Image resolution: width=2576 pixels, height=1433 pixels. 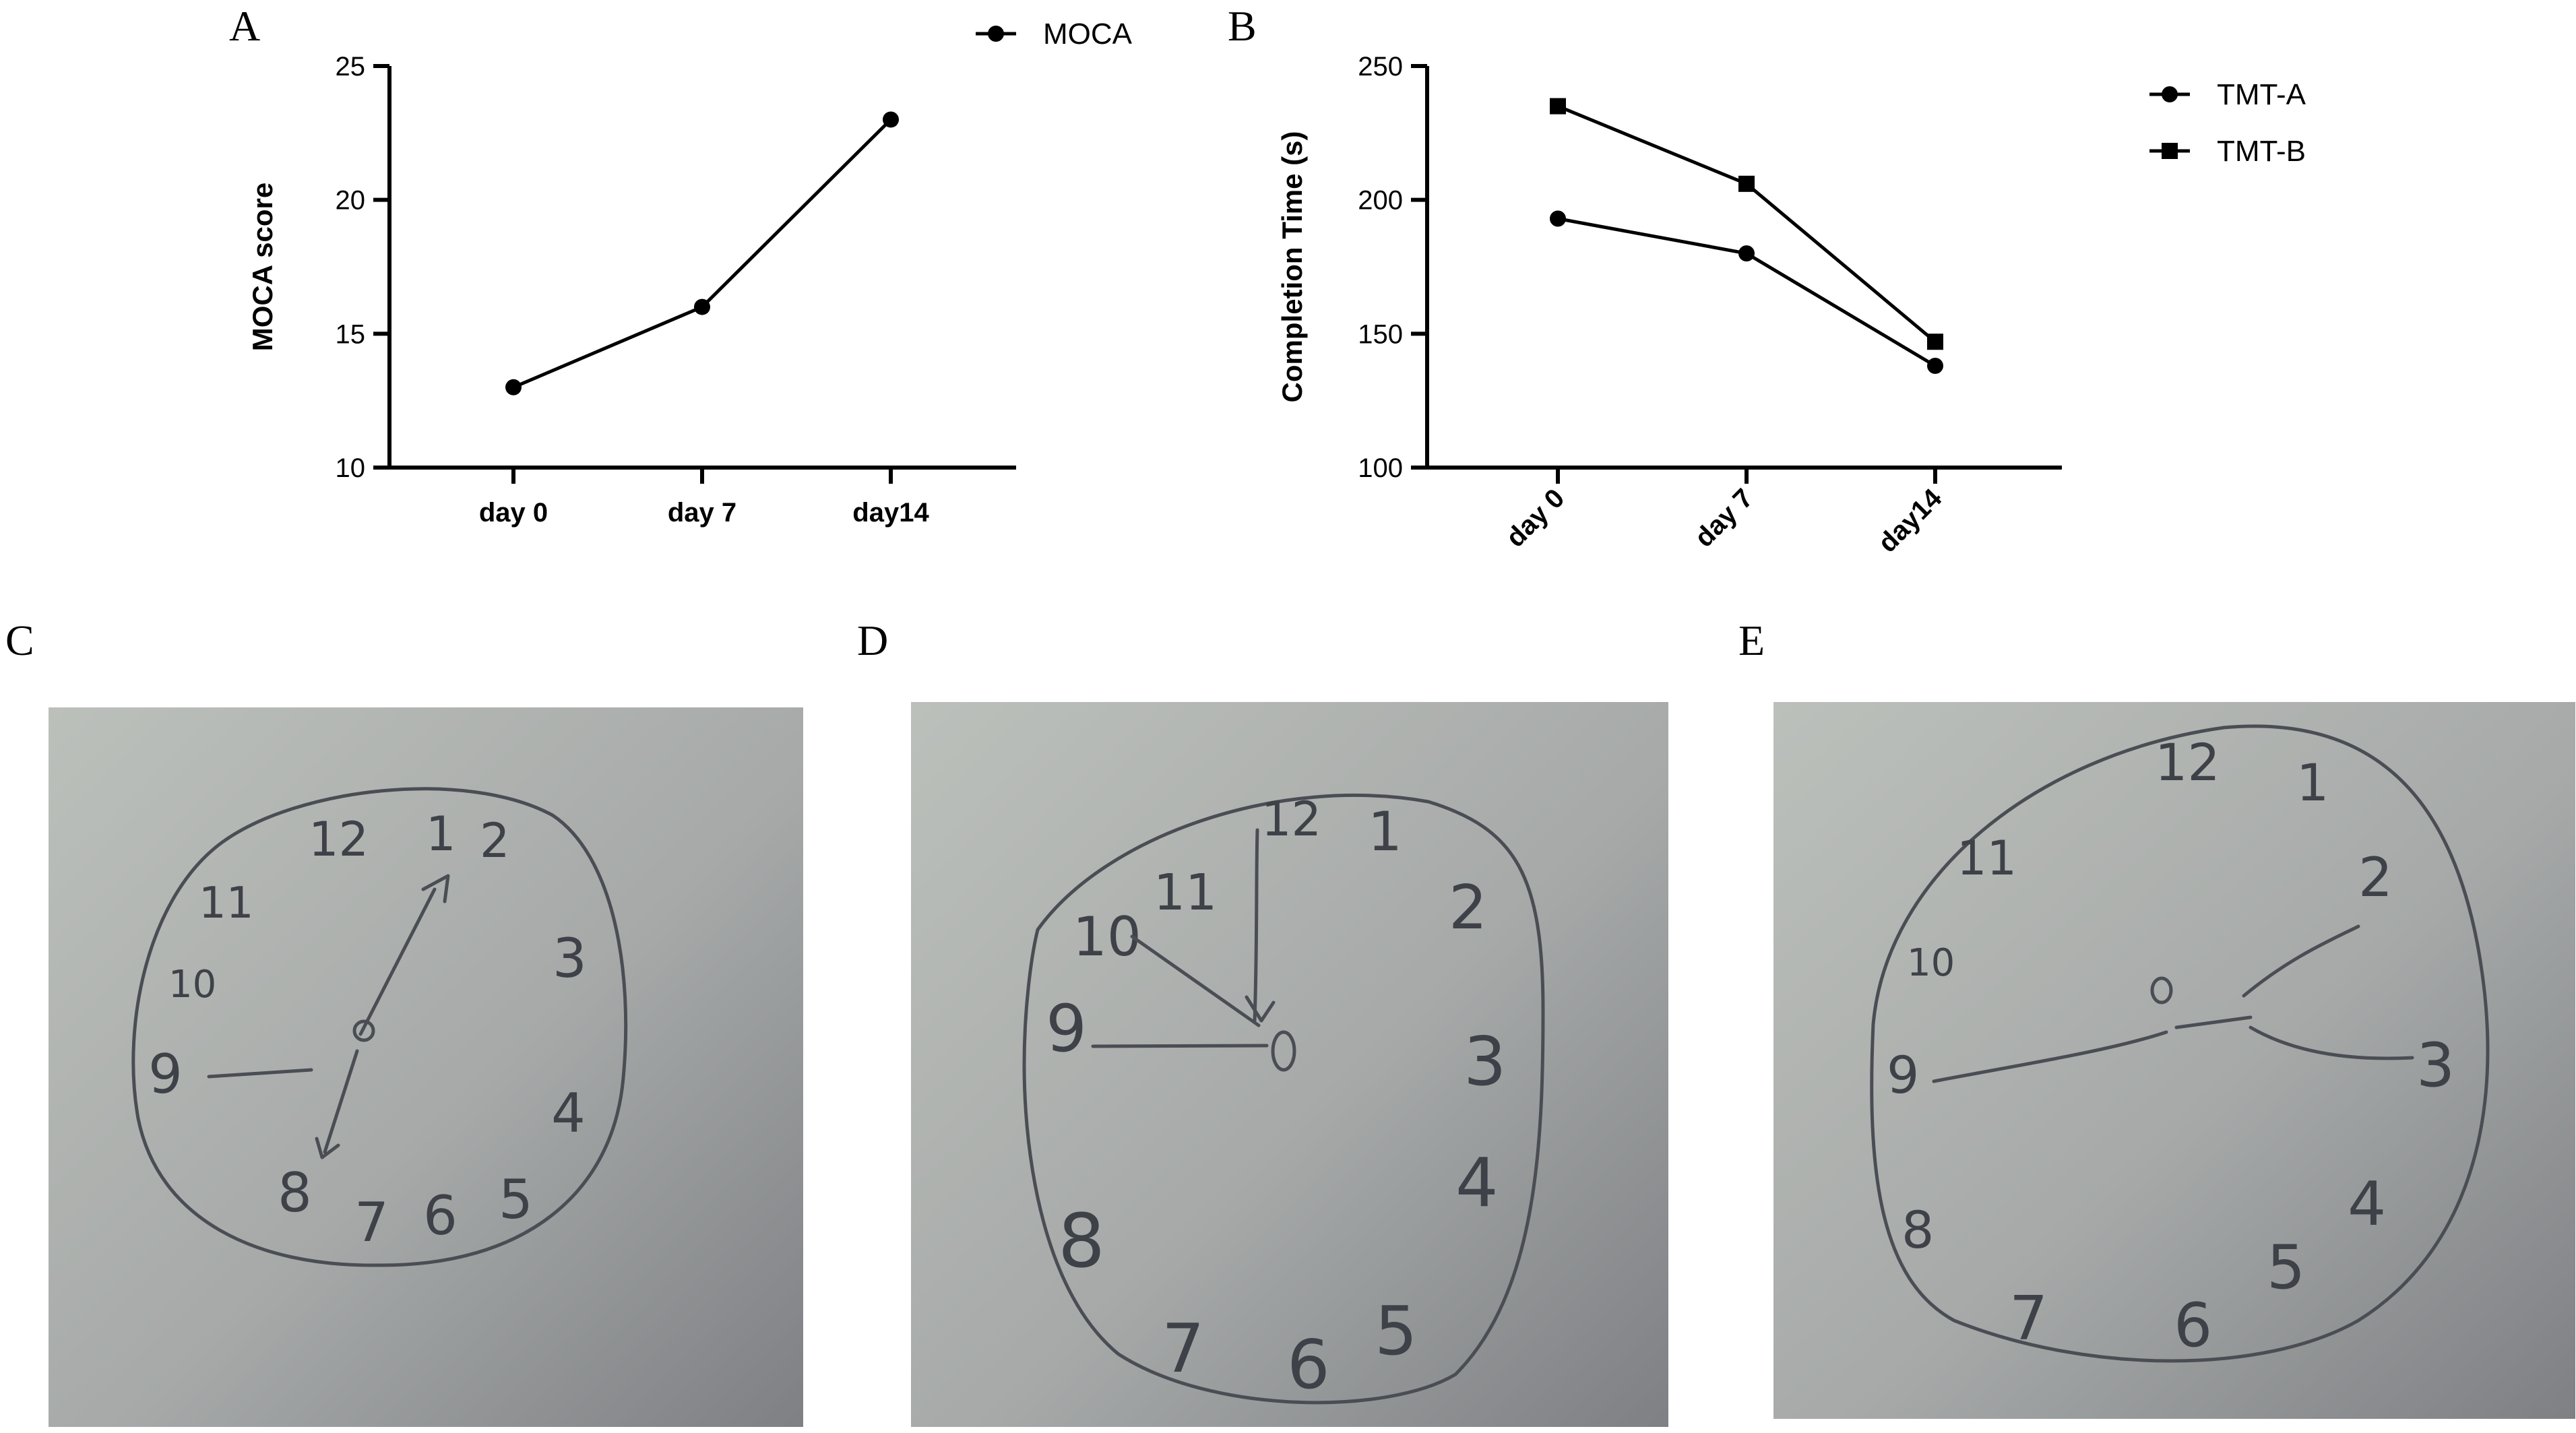 I want to click on photo-c-numeral-1: 1, so click(x=441, y=834).